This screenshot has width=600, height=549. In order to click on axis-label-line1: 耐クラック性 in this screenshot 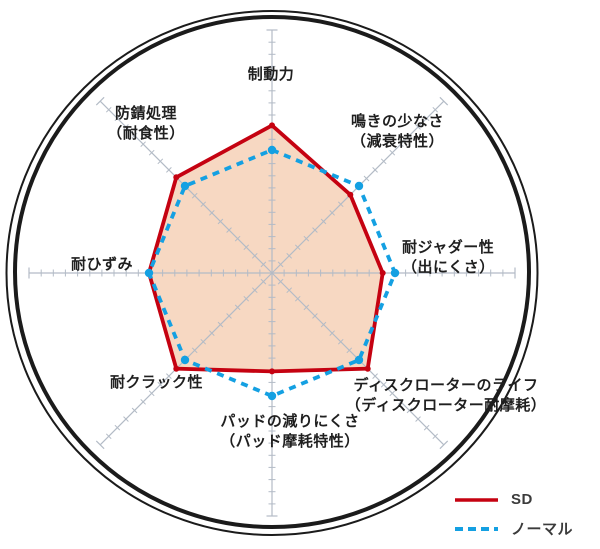, I will do `click(157, 382)`.